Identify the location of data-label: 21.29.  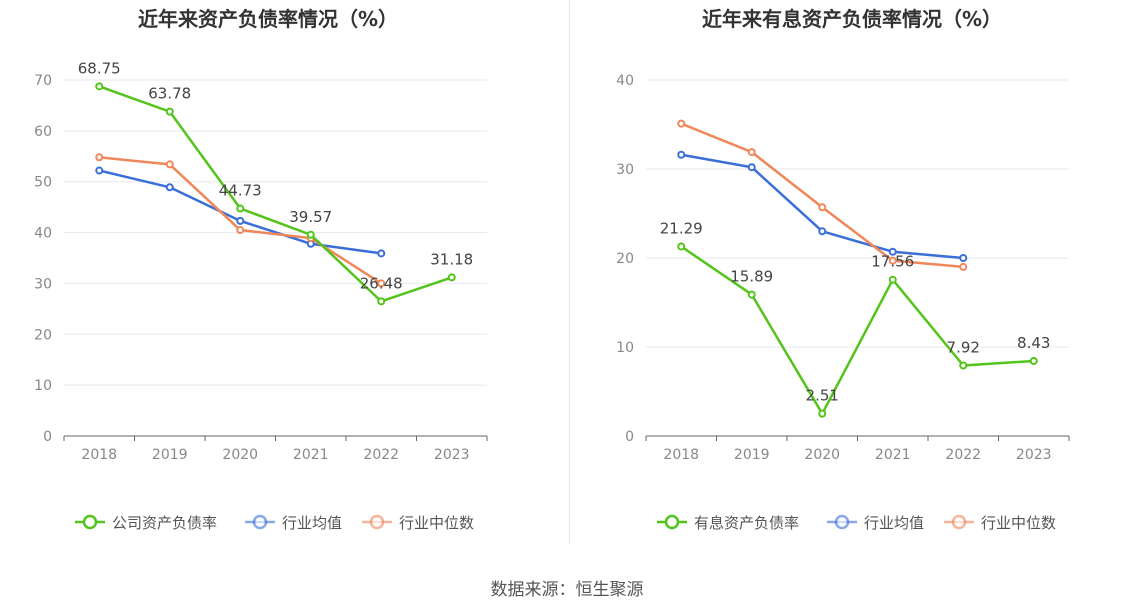
(681, 229).